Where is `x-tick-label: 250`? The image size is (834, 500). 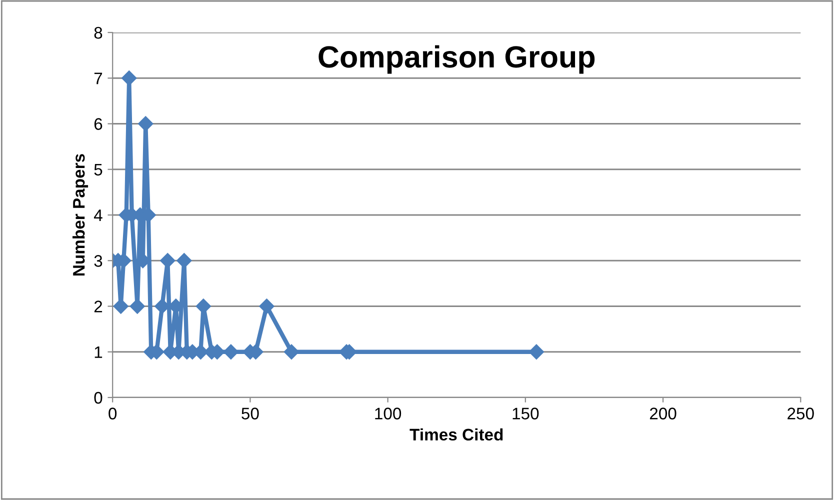
x-tick-label: 250 is located at coordinates (801, 414).